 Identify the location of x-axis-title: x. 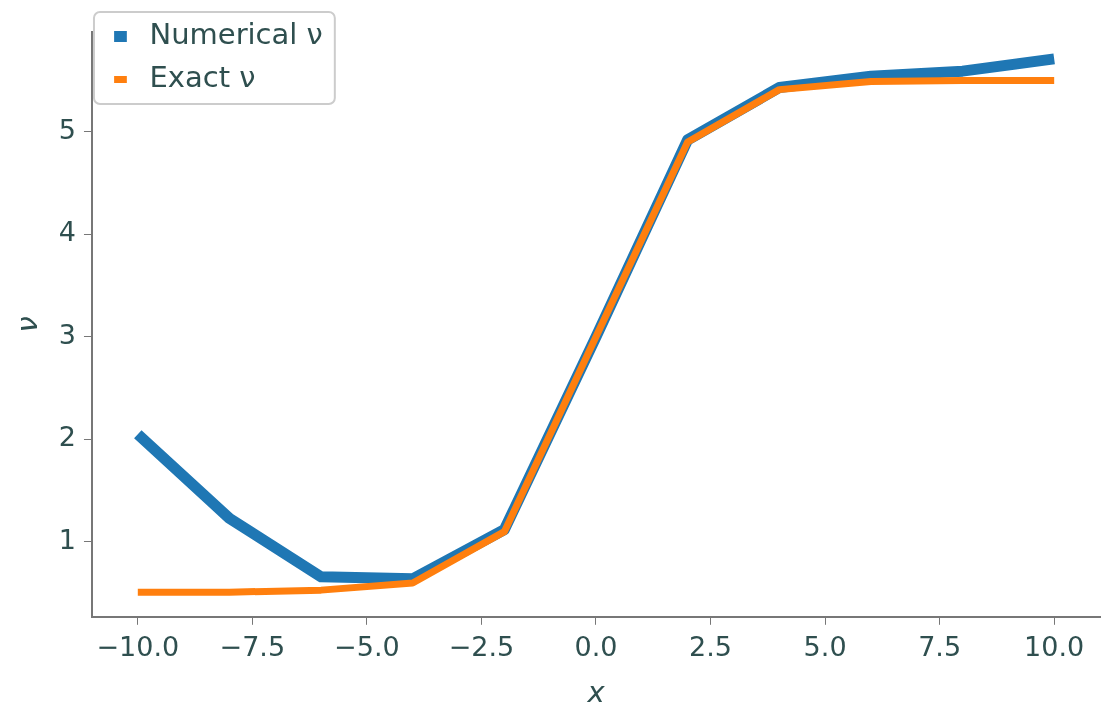
(596, 692).